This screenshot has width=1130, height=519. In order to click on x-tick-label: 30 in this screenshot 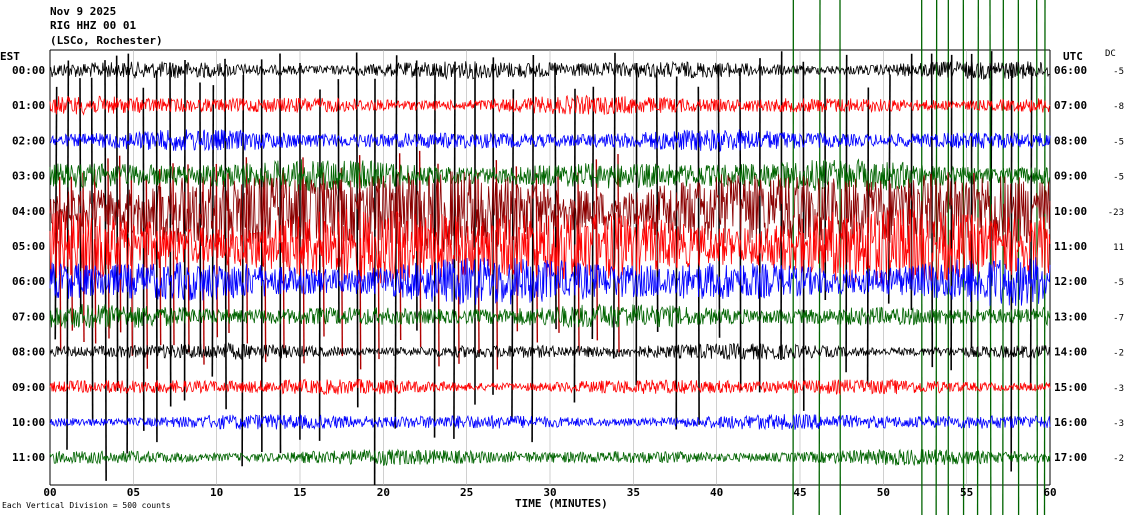, I will do `click(549, 492)`.